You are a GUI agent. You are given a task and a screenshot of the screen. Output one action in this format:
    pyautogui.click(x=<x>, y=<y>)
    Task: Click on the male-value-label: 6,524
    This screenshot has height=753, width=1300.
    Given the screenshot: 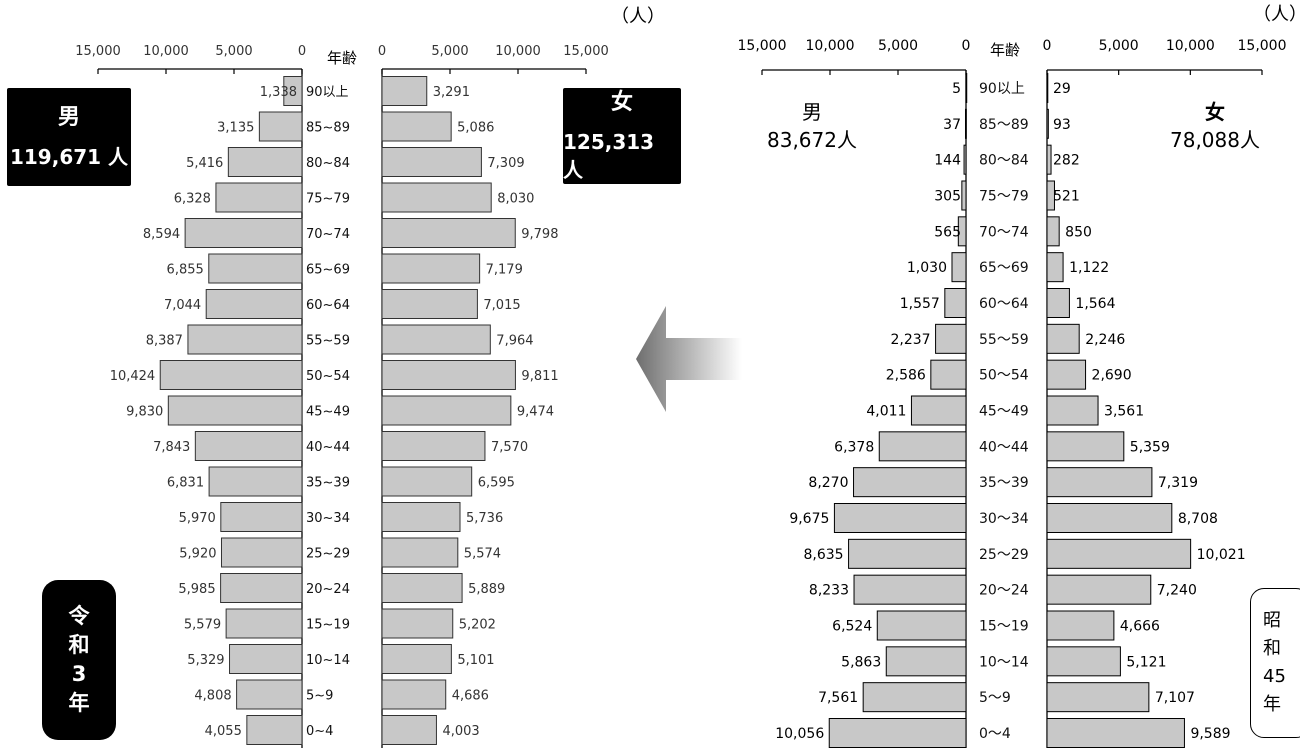 What is the action you would take?
    pyautogui.click(x=852, y=627)
    